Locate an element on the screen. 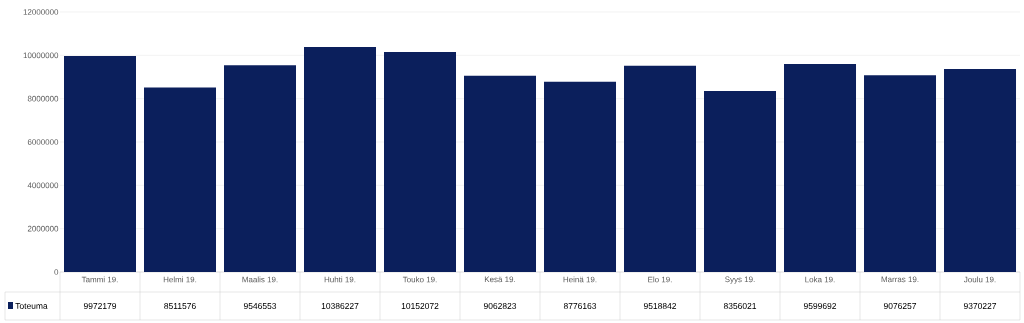  data-label: 10386227 is located at coordinates (340, 306).